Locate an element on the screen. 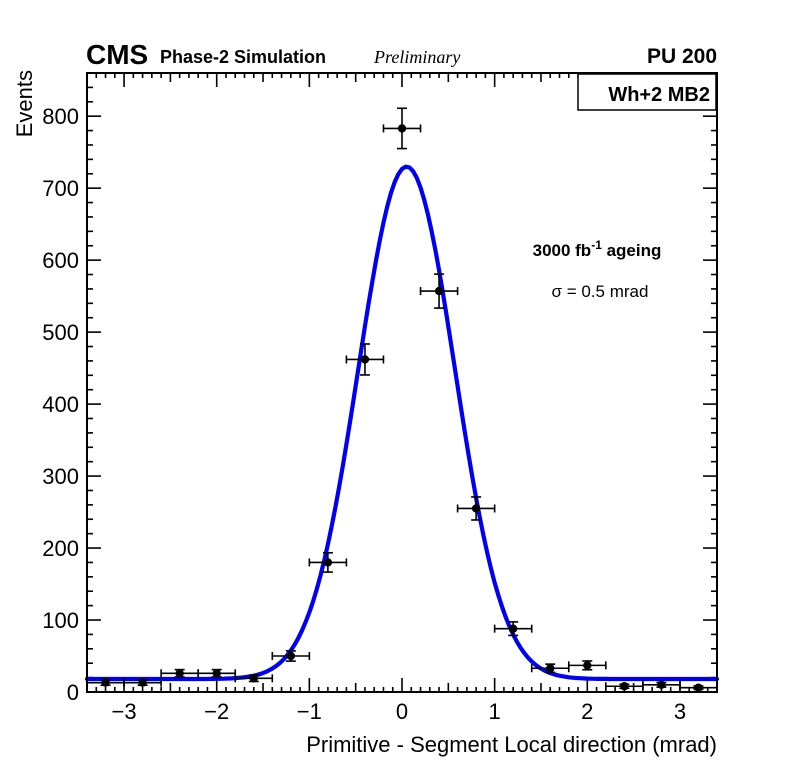 The image size is (796, 772). channel-label: Wh+2 MB2 is located at coordinates (659, 95).